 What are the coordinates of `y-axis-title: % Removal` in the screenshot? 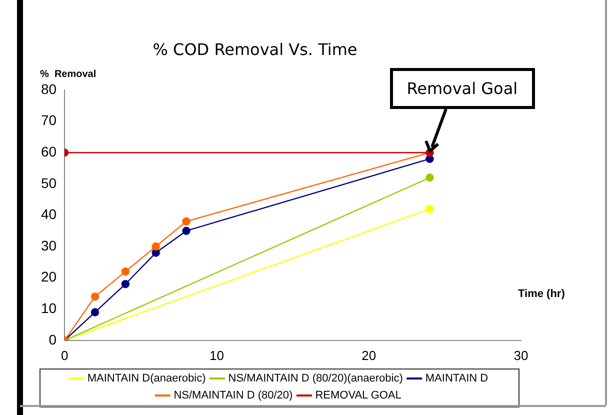 It's located at (68, 74).